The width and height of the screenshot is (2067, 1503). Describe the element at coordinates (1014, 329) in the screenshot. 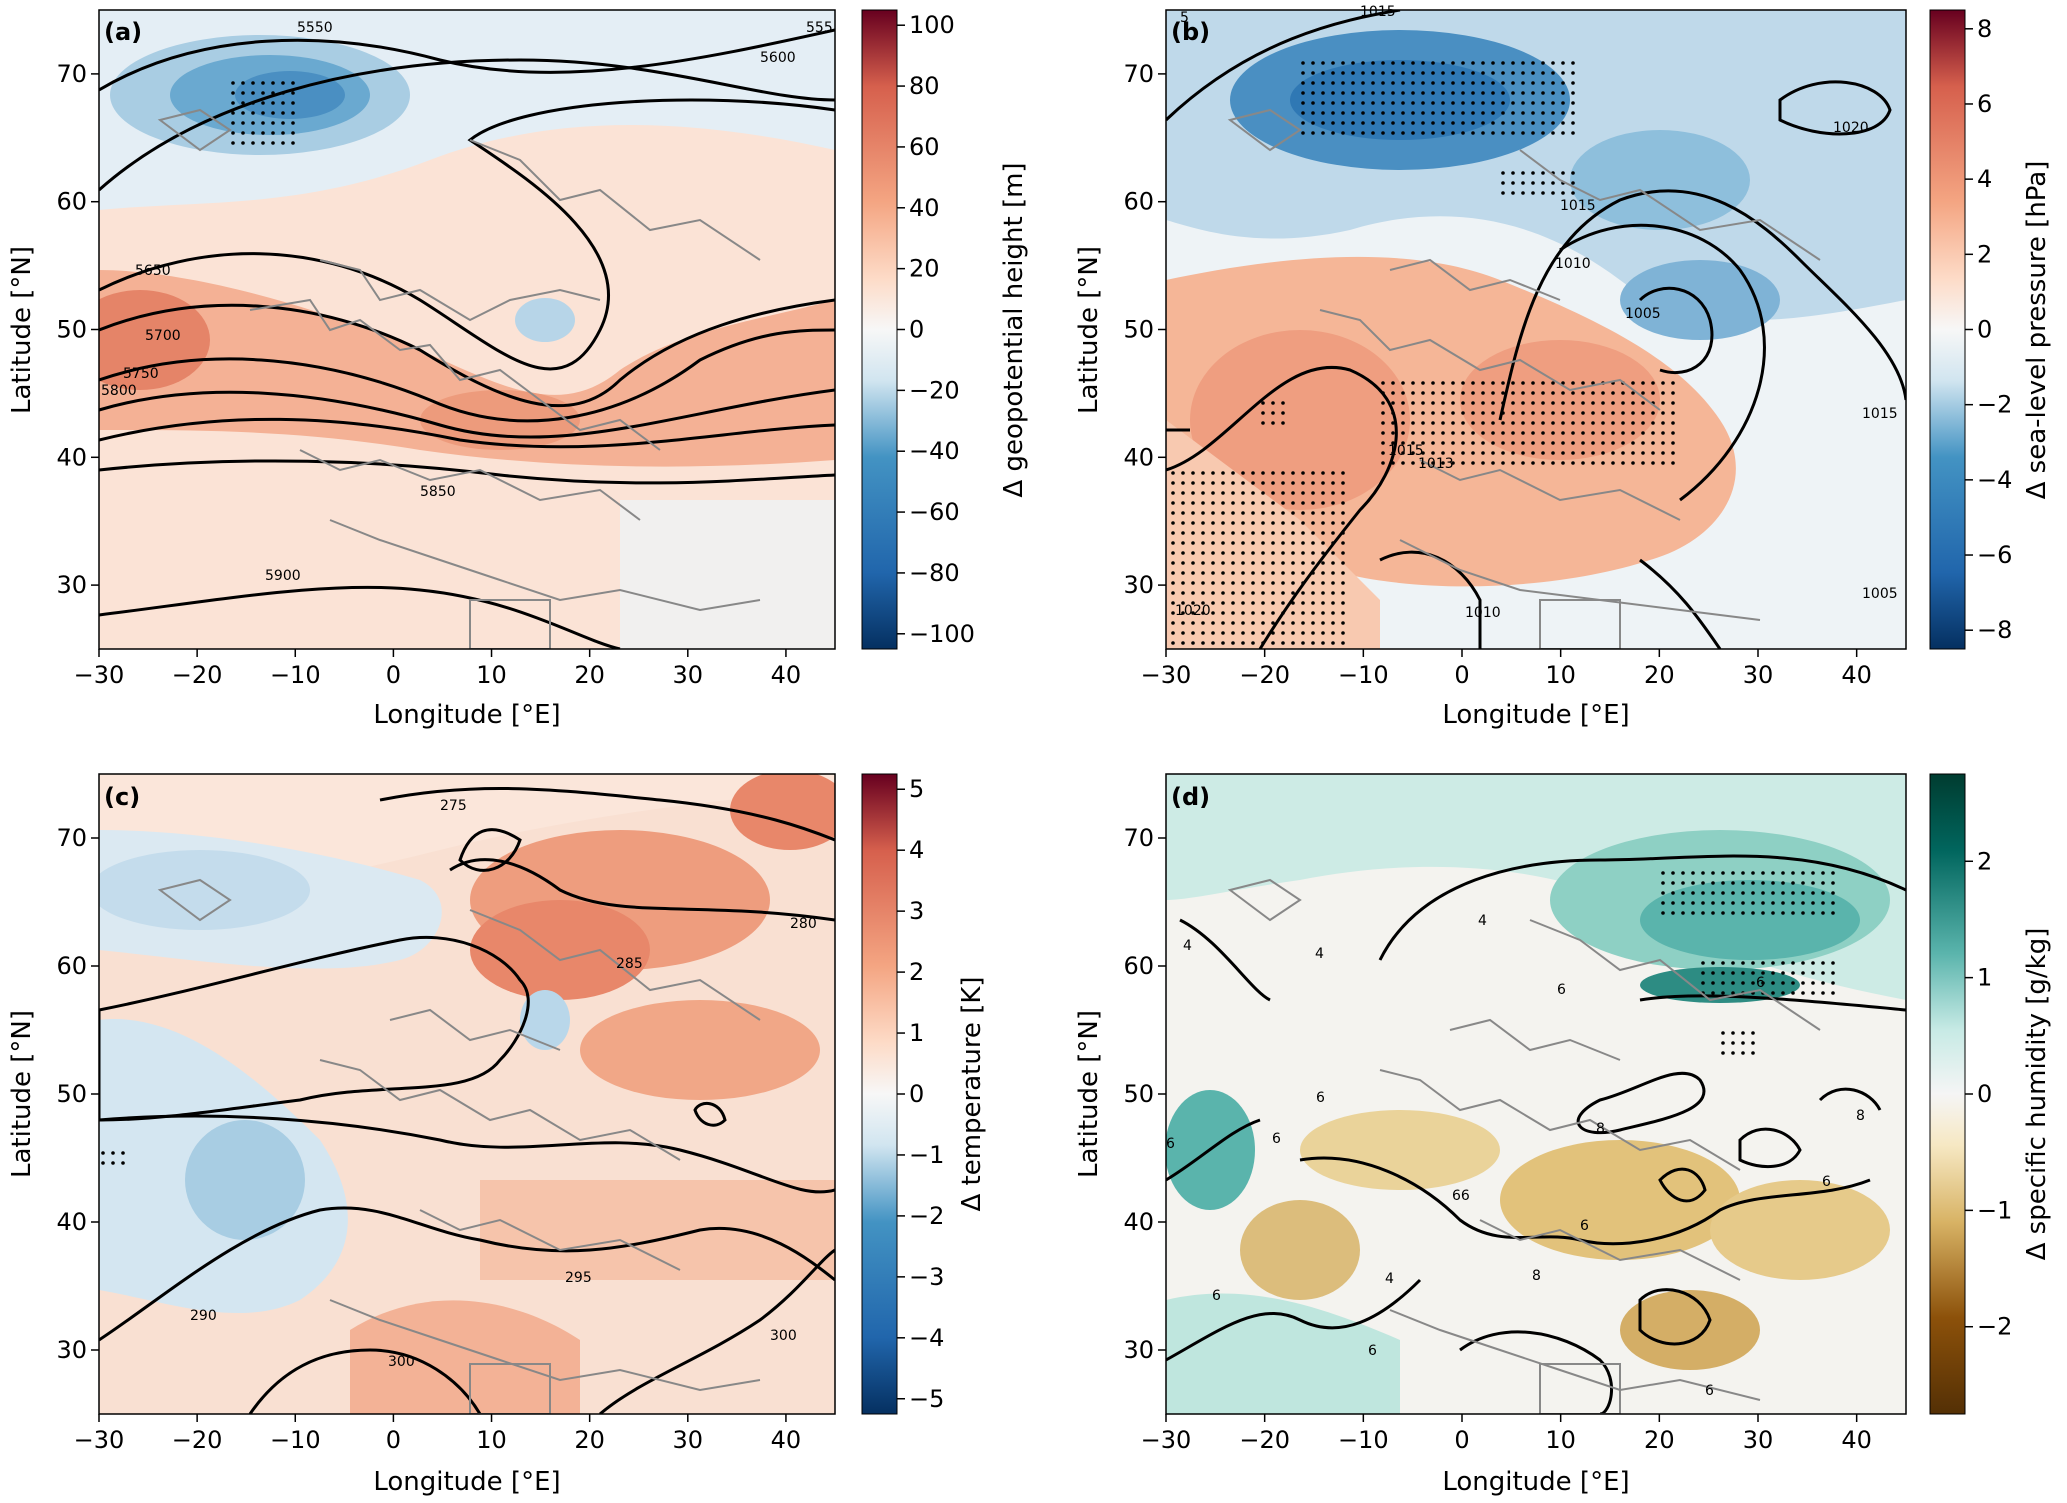

I see `colorbar-label: Δ geopotential height [m]` at that location.